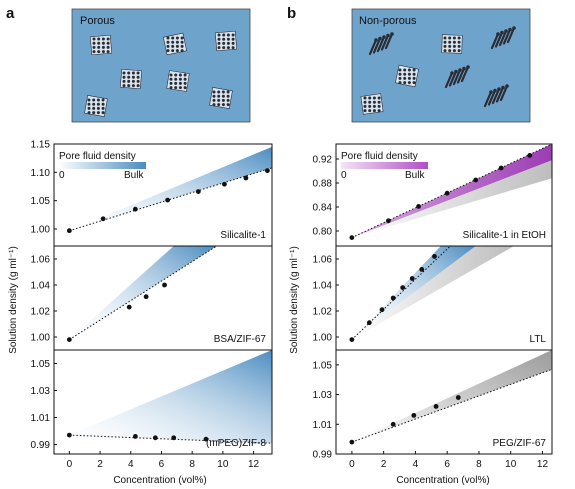 Image resolution: width=575 pixels, height=489 pixels. I want to click on ytick-label: 1.15, so click(41, 145).